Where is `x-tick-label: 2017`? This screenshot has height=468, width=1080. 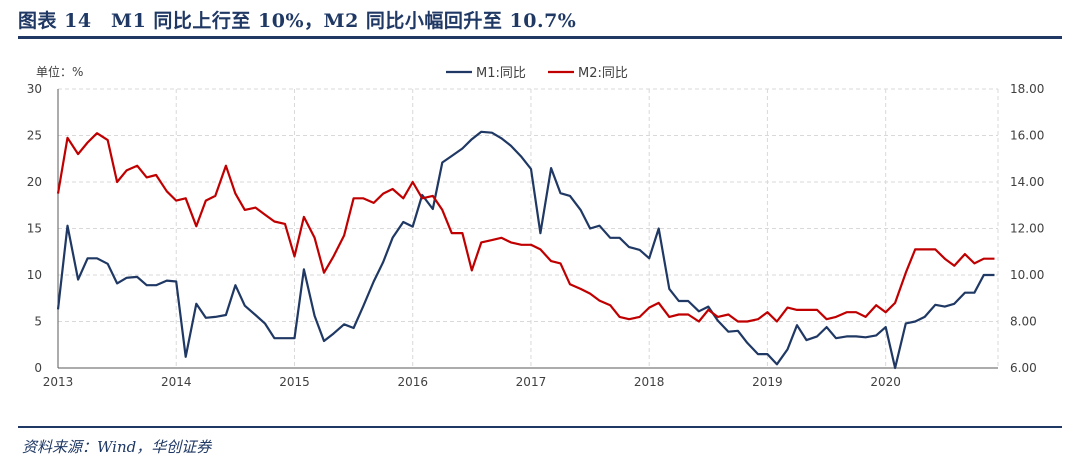
x-tick-label: 2017 is located at coordinates (531, 382).